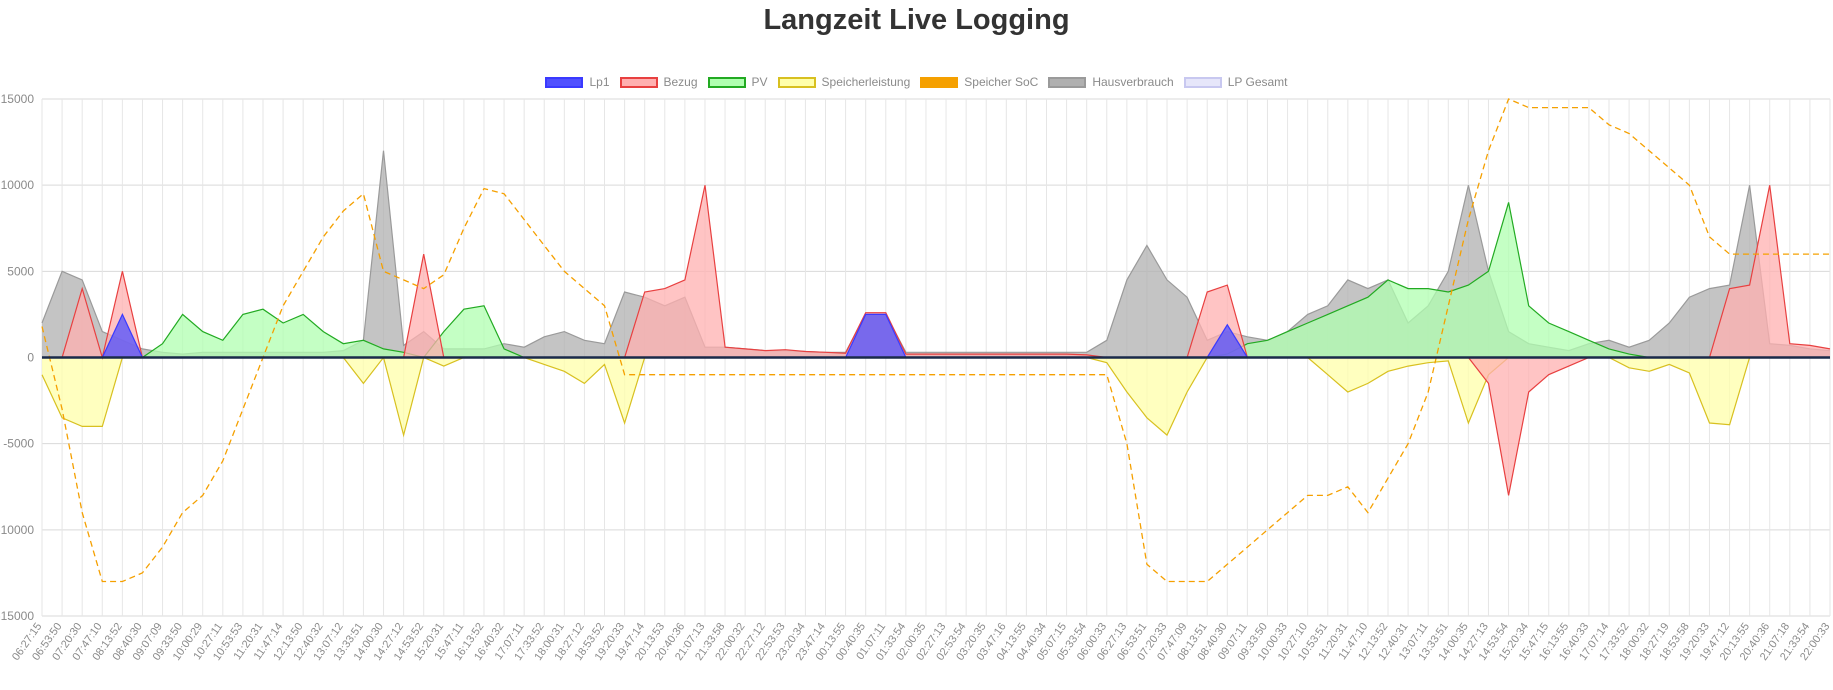 The height and width of the screenshot is (690, 1833). What do you see at coordinates (17, 530) in the screenshot?
I see `y-tick-label: -10000` at bounding box center [17, 530].